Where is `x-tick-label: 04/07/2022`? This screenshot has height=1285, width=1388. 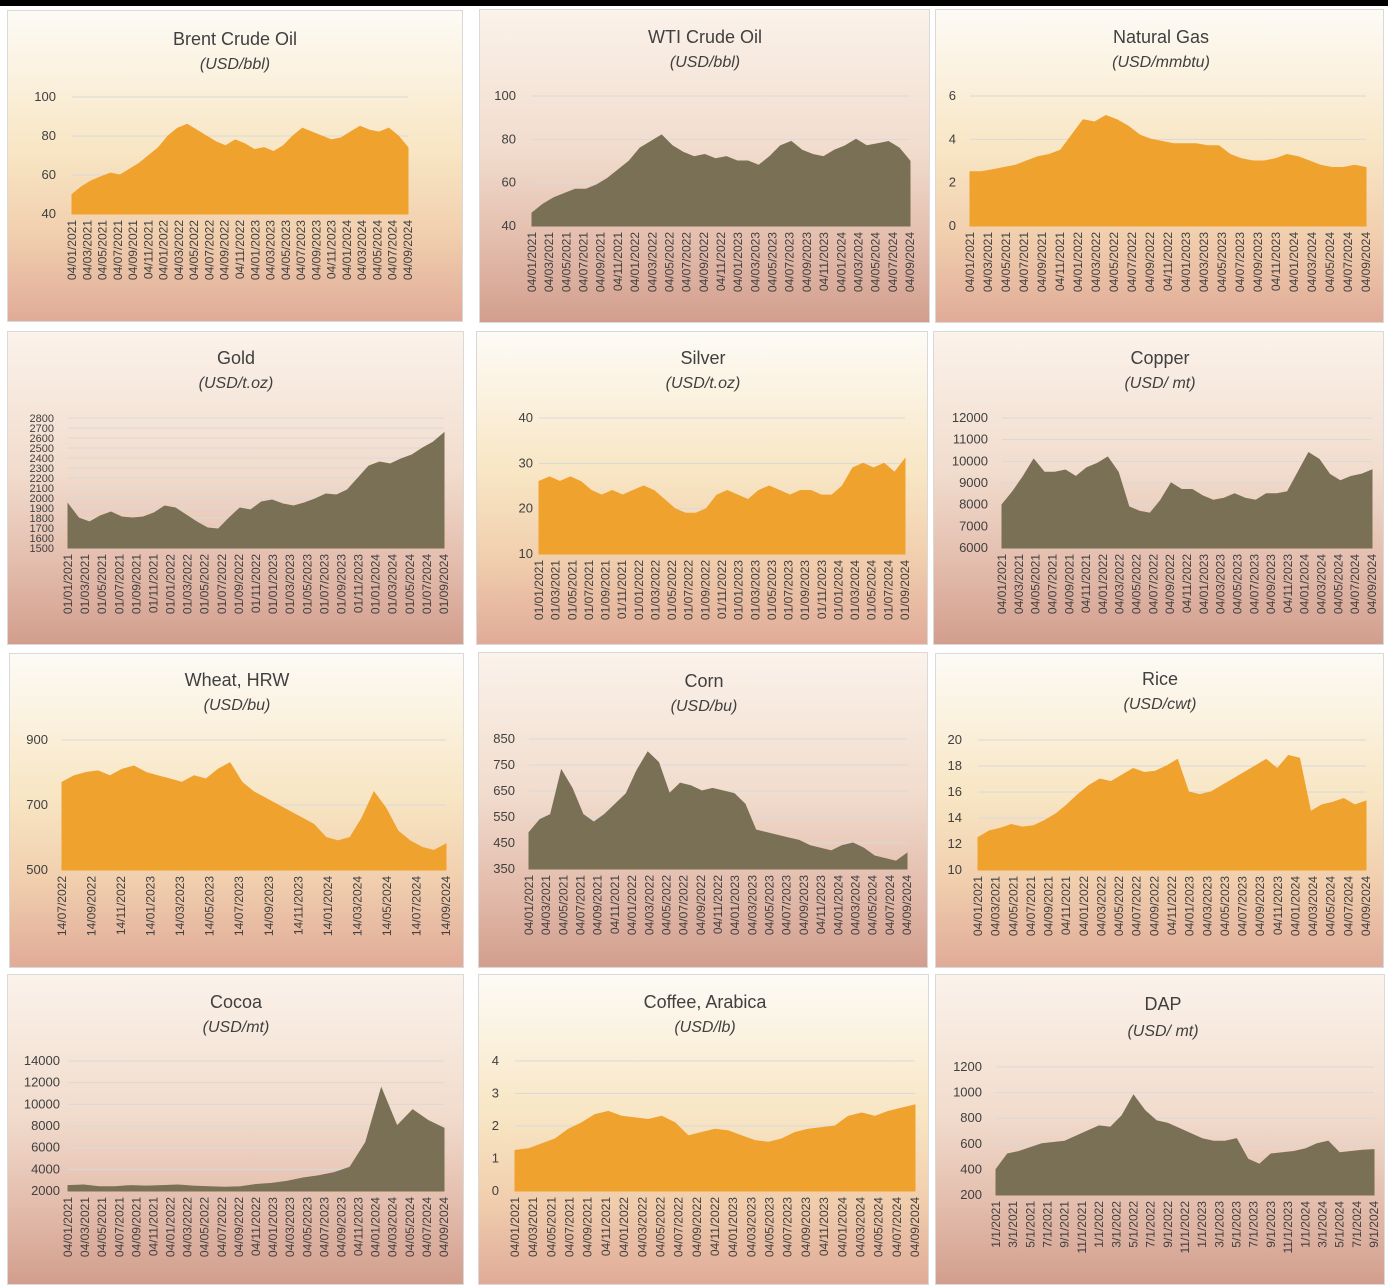
x-tick-label: 04/07/2022 is located at coordinates (222, 1227).